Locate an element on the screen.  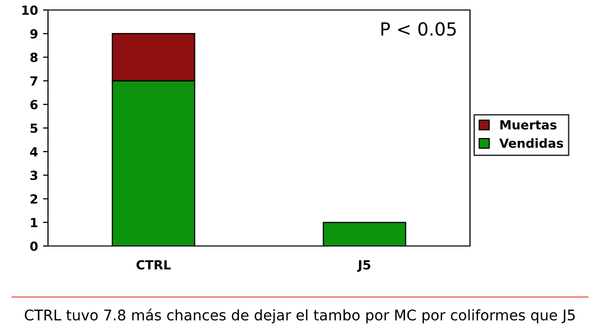
y-tick-label: 8 is located at coordinates (34, 57).